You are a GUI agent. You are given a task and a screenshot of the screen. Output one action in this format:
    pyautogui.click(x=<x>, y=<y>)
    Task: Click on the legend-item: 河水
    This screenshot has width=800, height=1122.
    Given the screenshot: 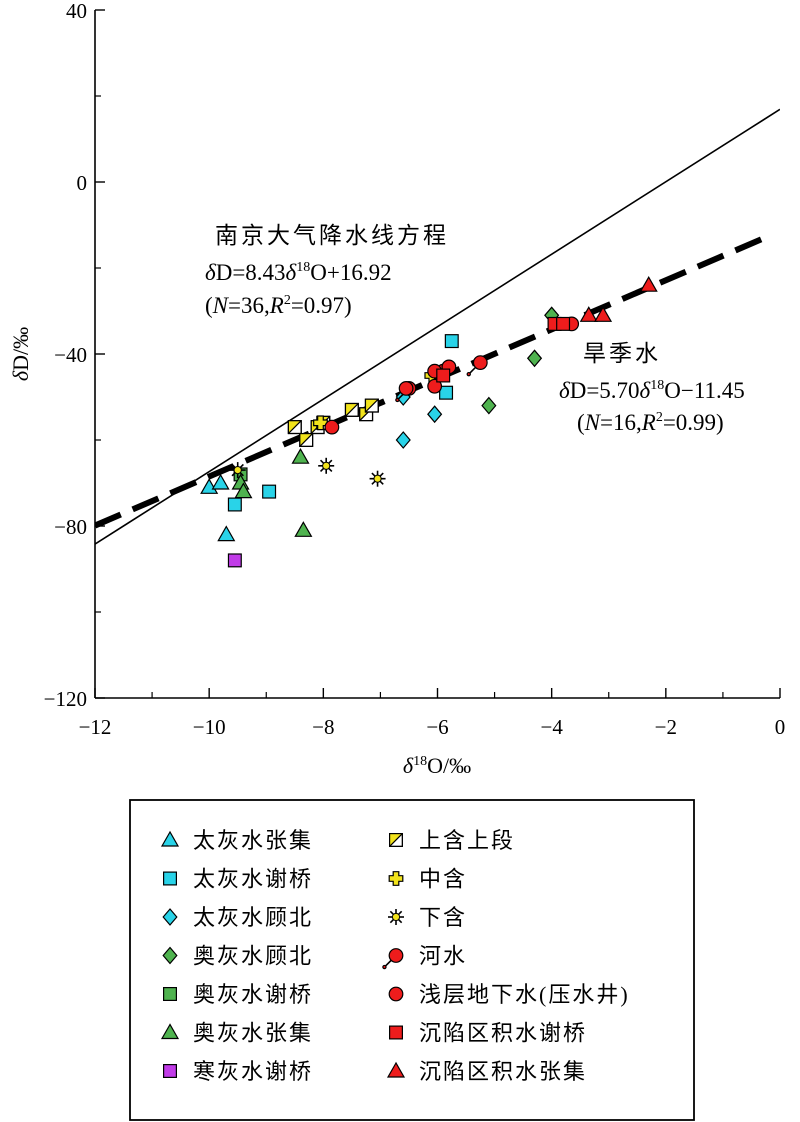 What is the action you would take?
    pyautogui.click(x=424, y=957)
    